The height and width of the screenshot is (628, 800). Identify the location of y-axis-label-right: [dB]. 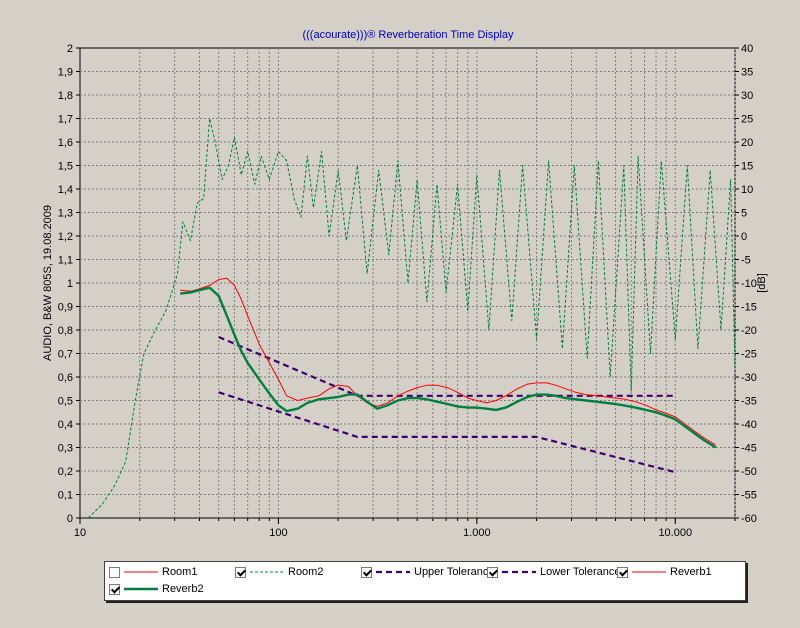
(762, 283).